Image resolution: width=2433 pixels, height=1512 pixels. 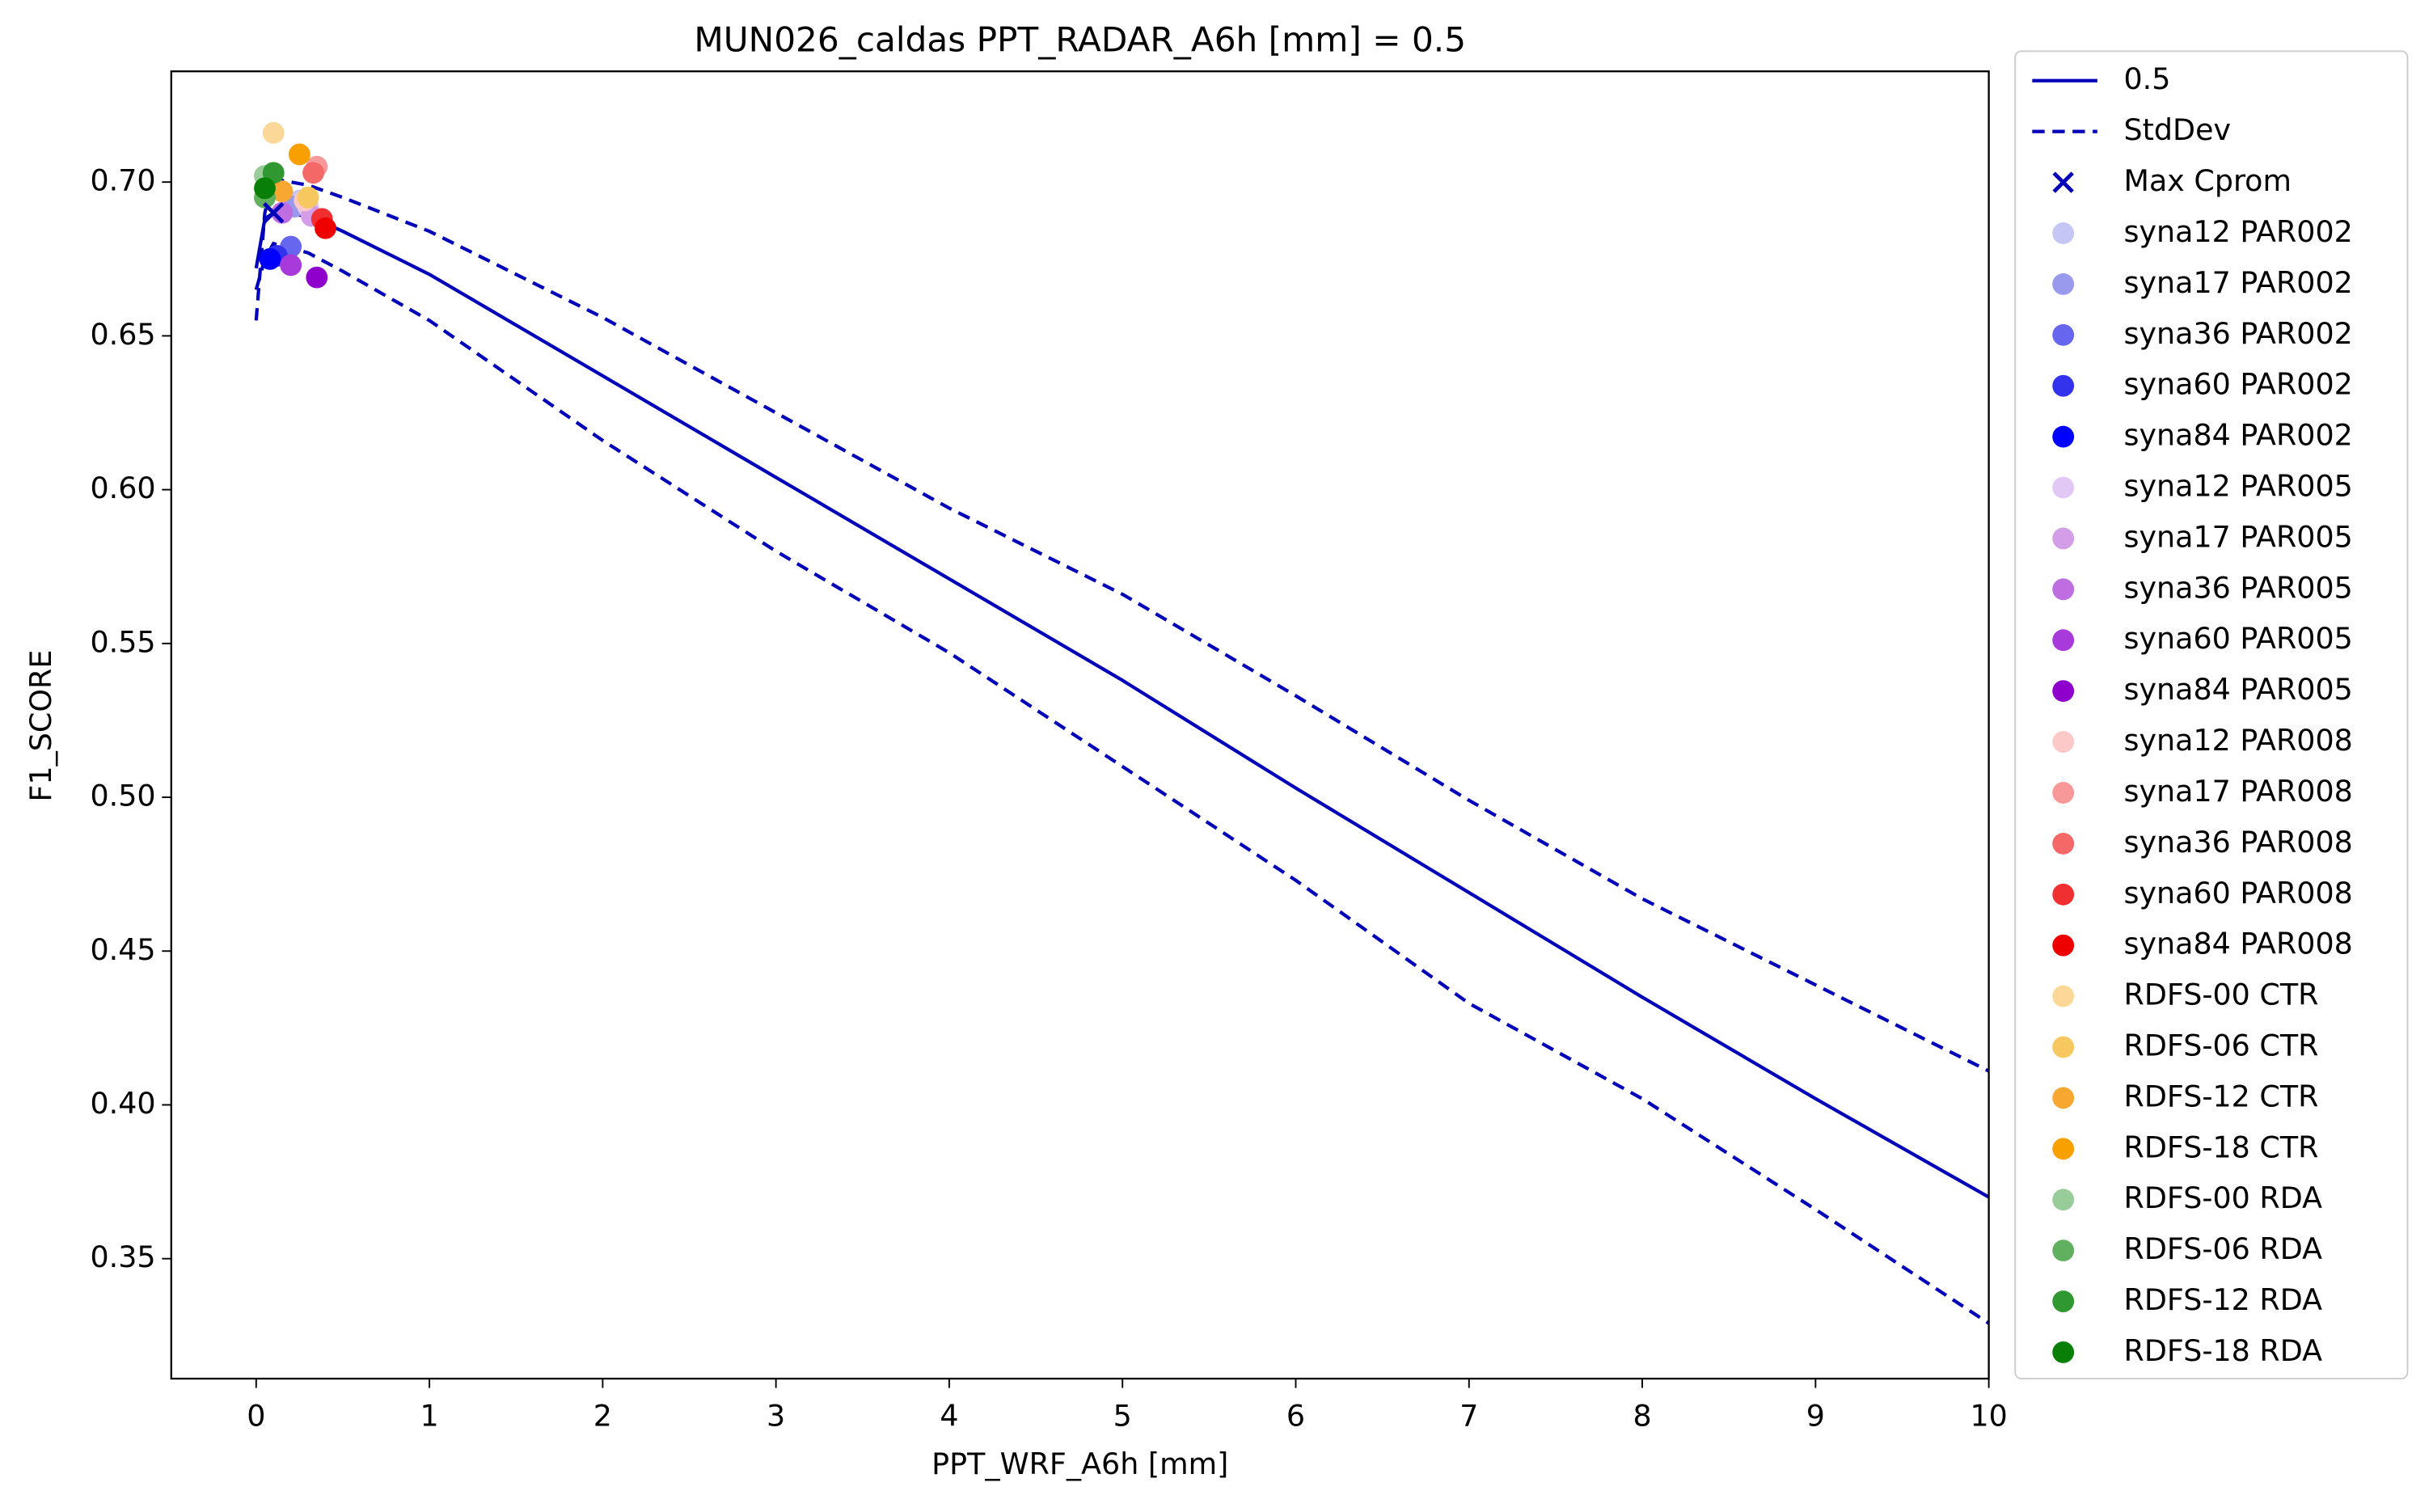 What do you see at coordinates (1080, 39) in the screenshot?
I see `chart-title: MUN026_caldas PPT_RADAR_A6h [mm] = 0.5` at bounding box center [1080, 39].